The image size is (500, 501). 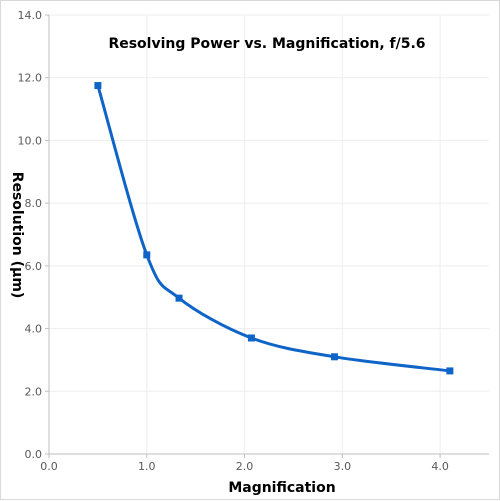 I want to click on x-tick-label: 3.0, so click(x=343, y=466).